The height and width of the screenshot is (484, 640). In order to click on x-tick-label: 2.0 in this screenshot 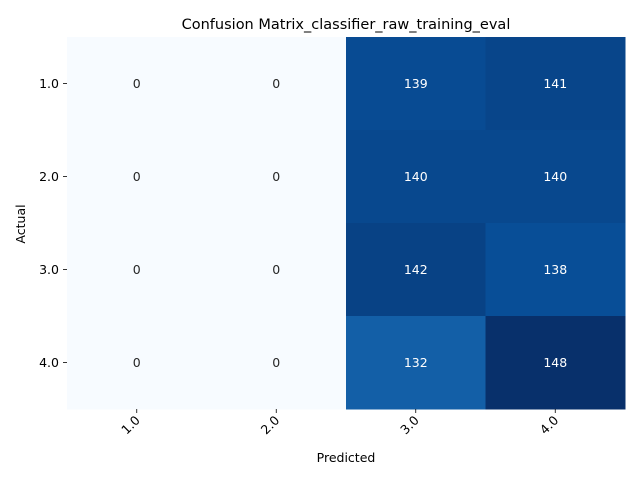, I will do `click(270, 424)`.